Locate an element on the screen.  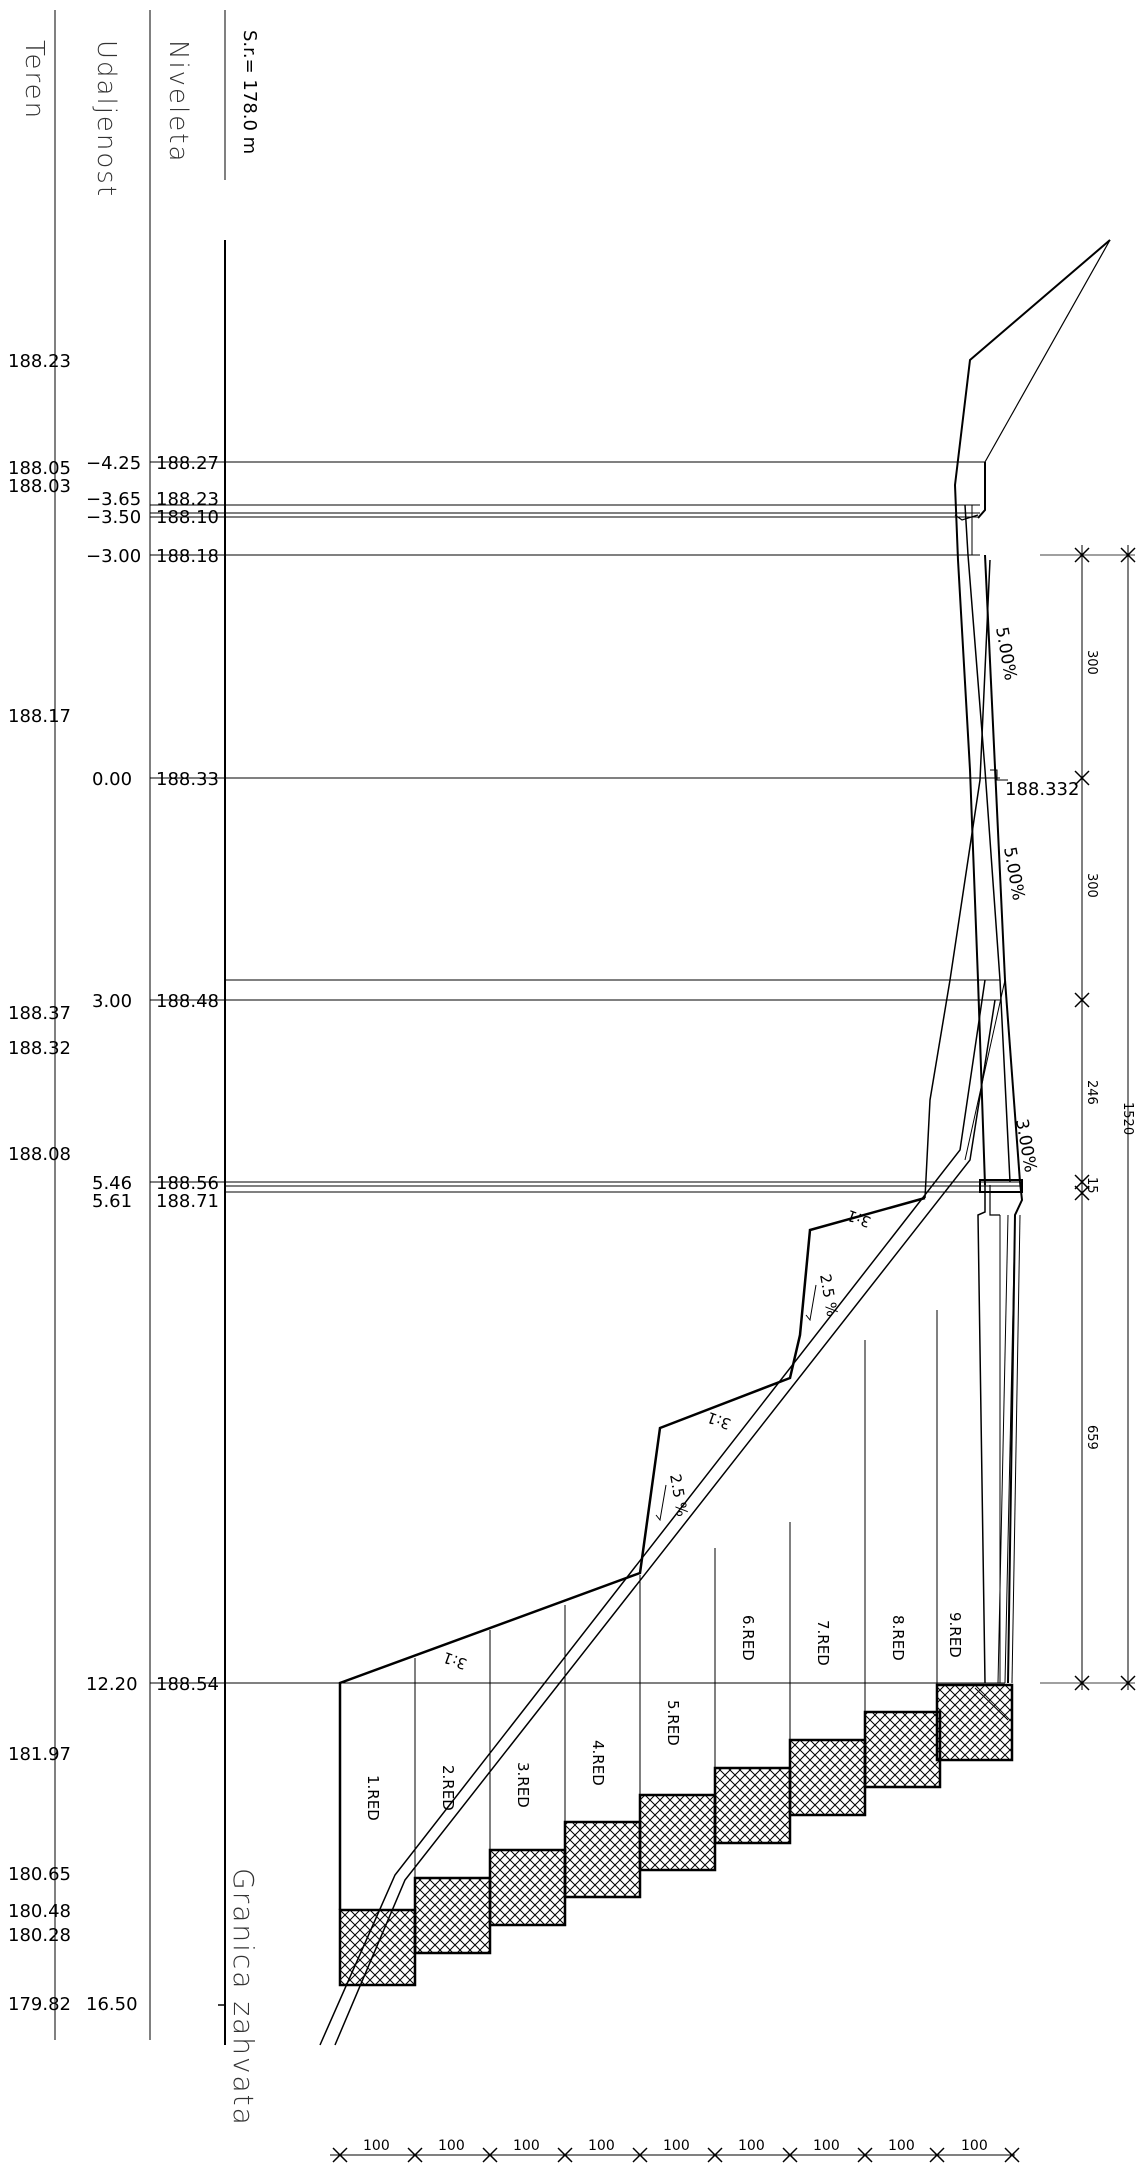
pavement-lines is located at coordinates (1000, 1119).